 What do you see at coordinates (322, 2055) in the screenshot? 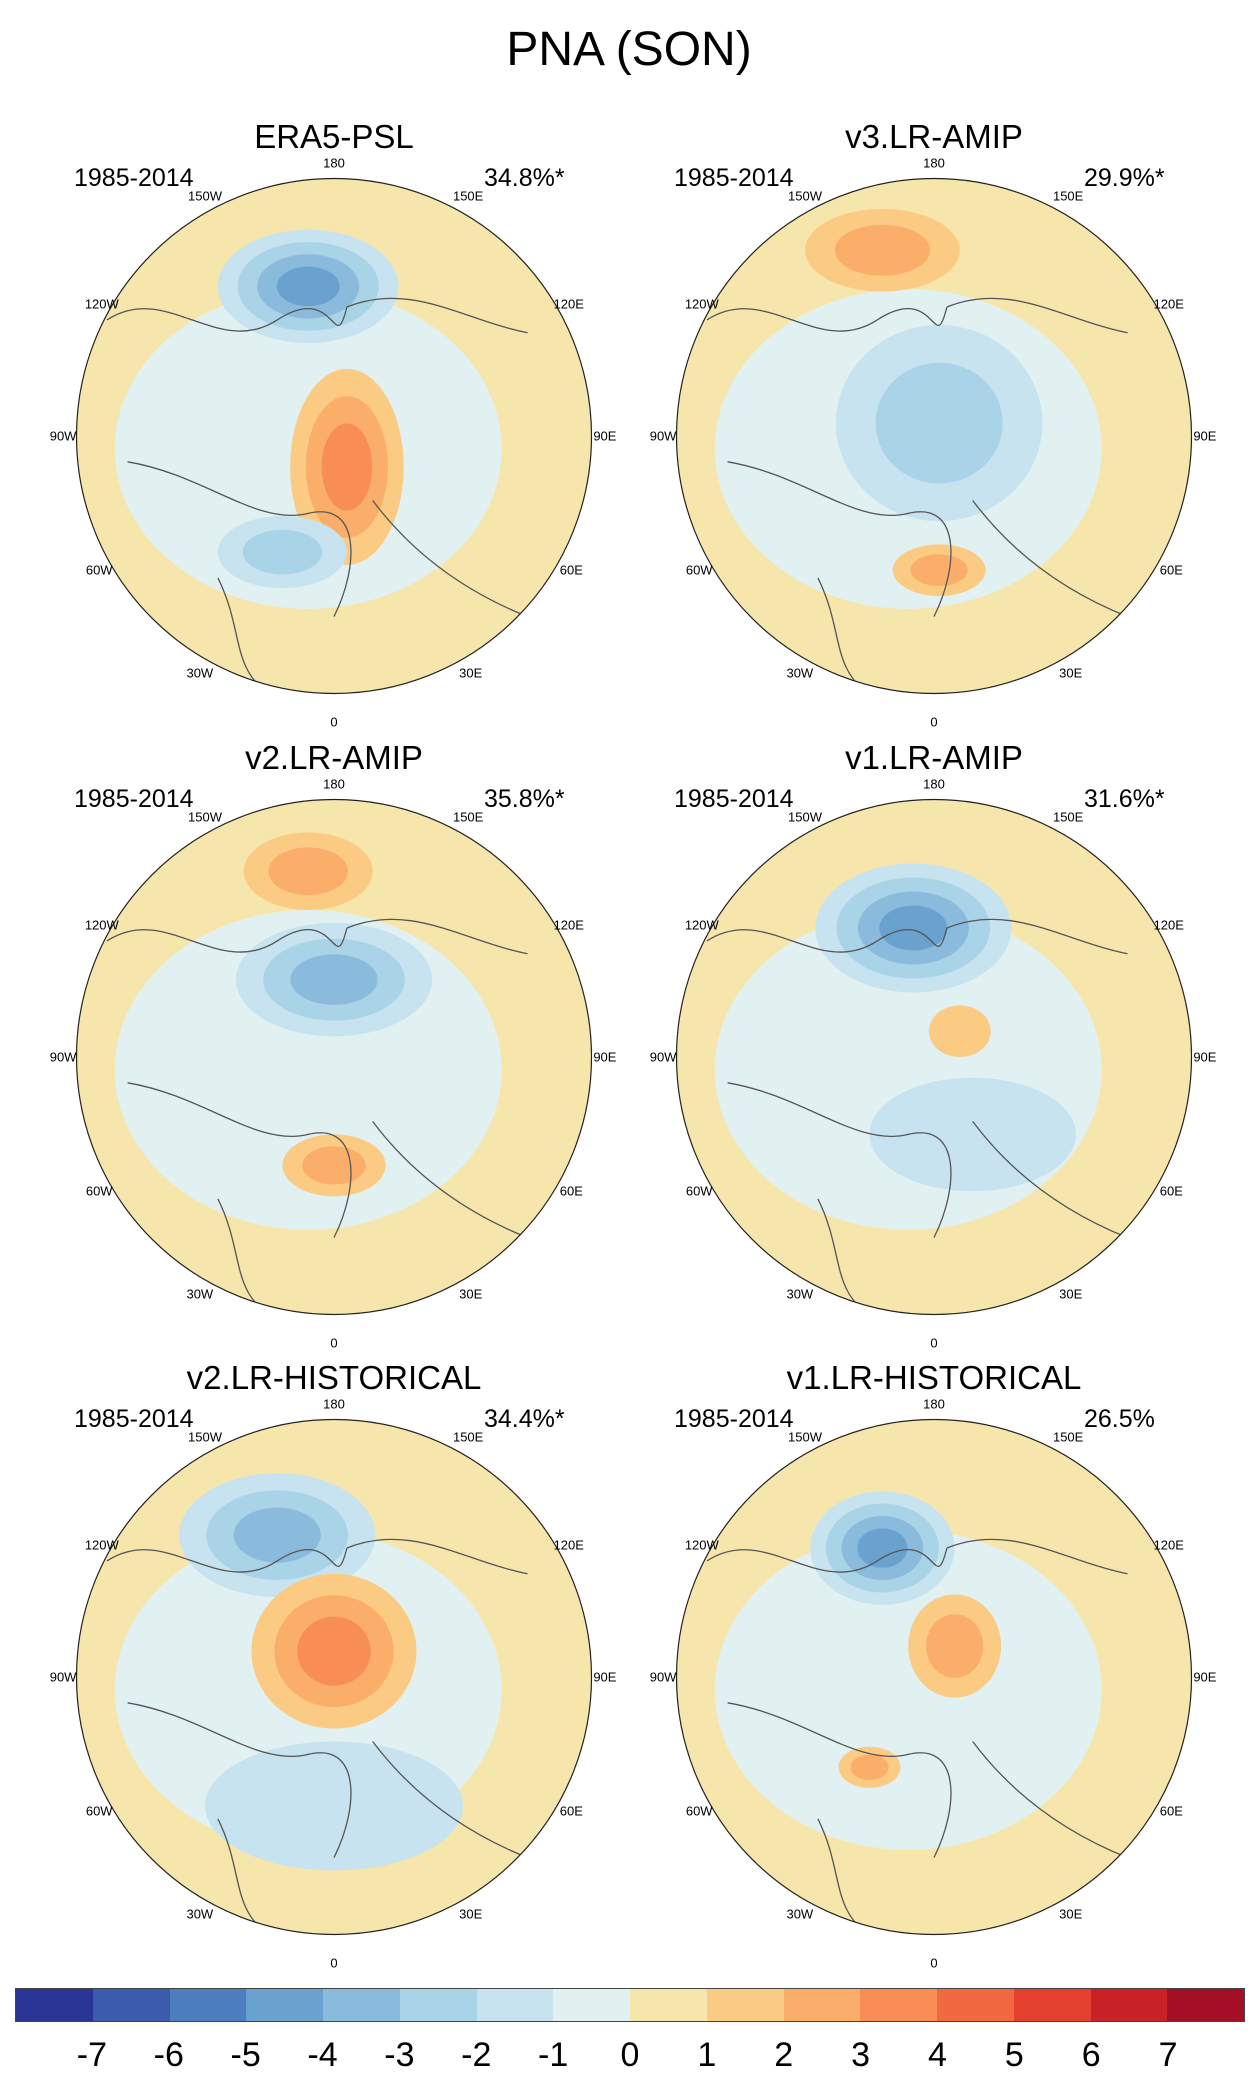
I see `colorbar-tick-label: -4` at bounding box center [322, 2055].